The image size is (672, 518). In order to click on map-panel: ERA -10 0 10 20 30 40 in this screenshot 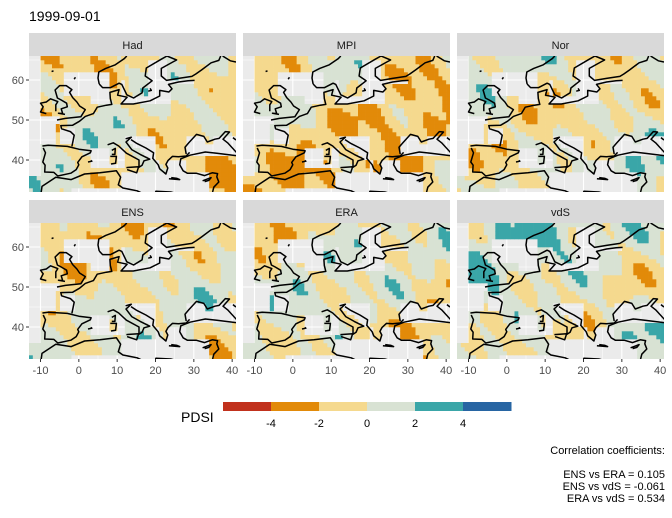, I will do `click(354, 288)`.